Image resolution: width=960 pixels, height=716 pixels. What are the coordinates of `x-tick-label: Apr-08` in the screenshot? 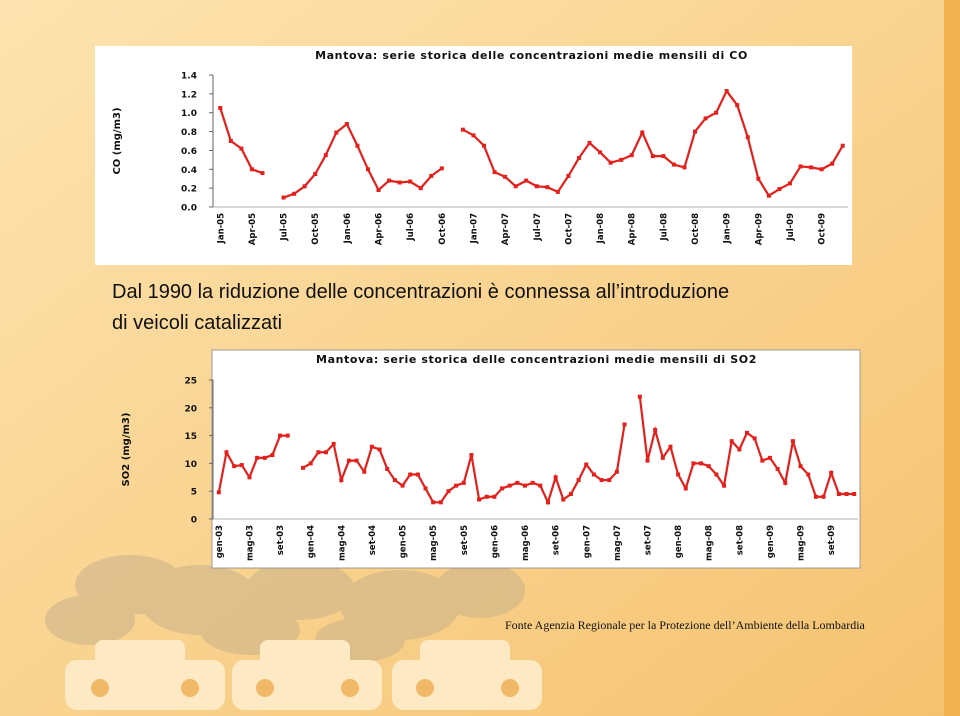 It's located at (633, 229).